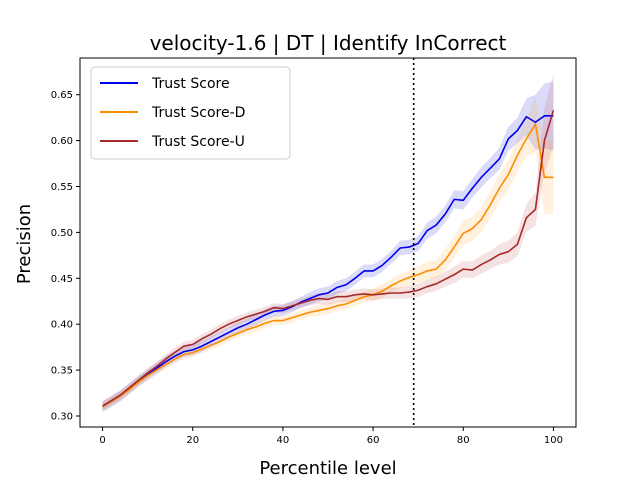 The height and width of the screenshot is (480, 640). Describe the element at coordinates (198, 113) in the screenshot. I see `legend-label-1: Trust Score-D` at that location.